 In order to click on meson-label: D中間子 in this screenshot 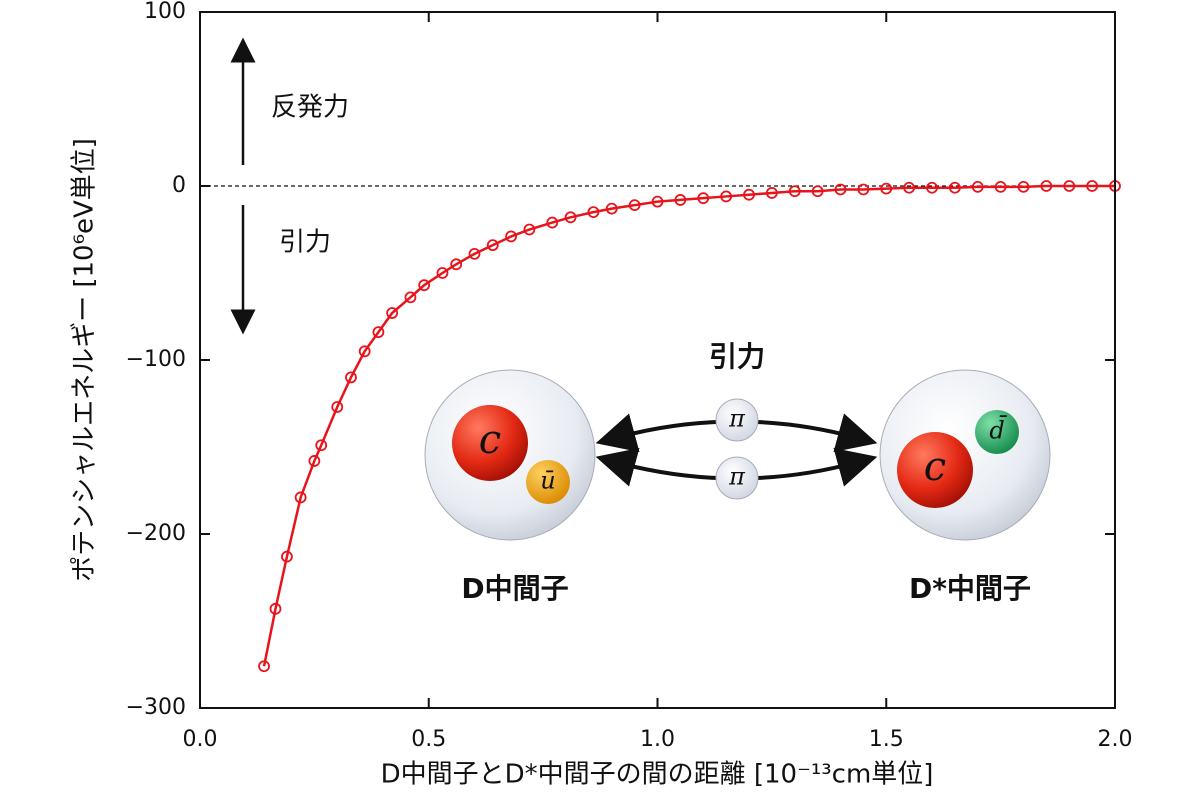, I will do `click(514, 588)`.